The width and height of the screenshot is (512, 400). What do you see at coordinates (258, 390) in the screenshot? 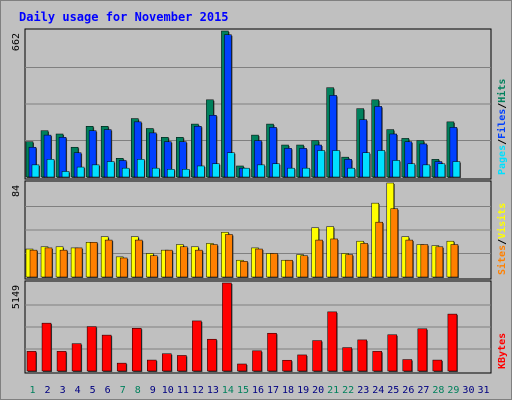
I see `x-tick-label-16: 16` at bounding box center [258, 390].